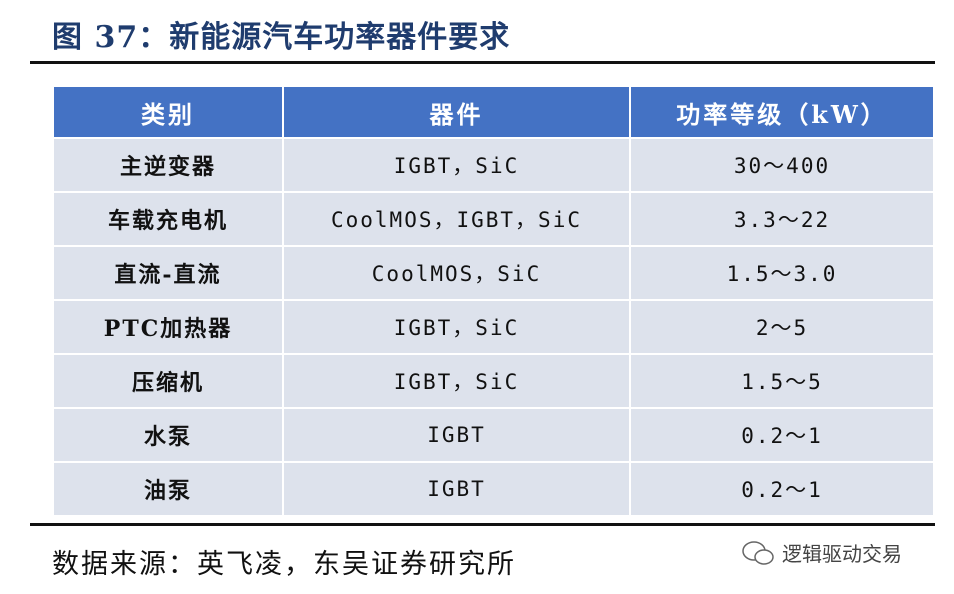 This screenshot has width=954, height=594. I want to click on table-row: 直流-直流 CoolMOS，SiC 1.5～3.0, so click(493, 273).